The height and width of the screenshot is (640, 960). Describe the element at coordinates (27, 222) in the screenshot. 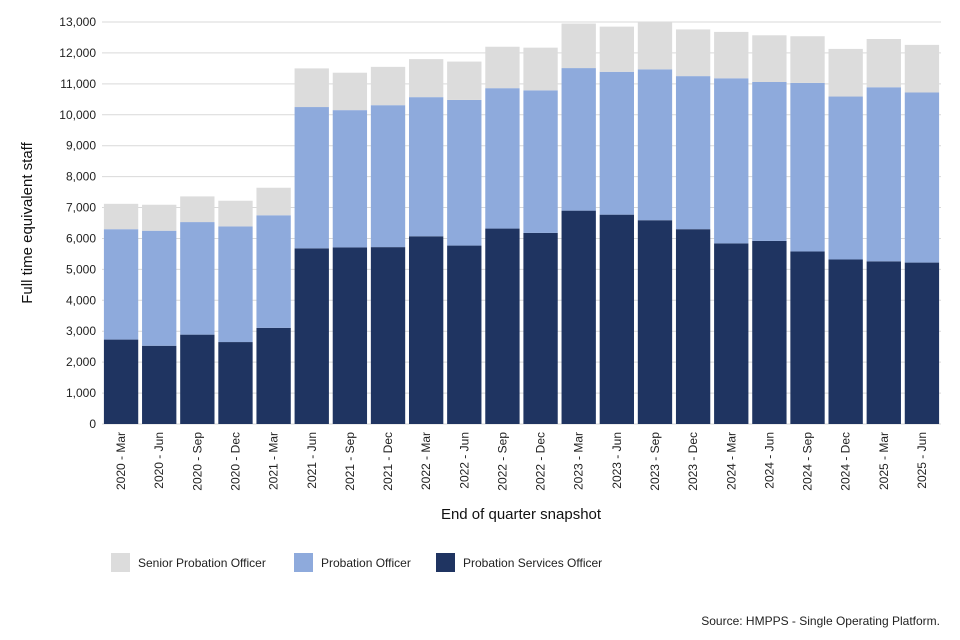

I see `y-axis-title: Full time equivalent staff` at that location.